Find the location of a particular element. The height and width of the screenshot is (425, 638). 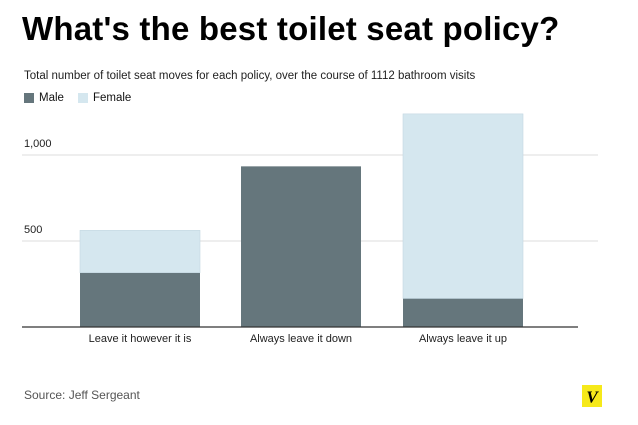

y-tick-label-500: 500 is located at coordinates (33, 230).